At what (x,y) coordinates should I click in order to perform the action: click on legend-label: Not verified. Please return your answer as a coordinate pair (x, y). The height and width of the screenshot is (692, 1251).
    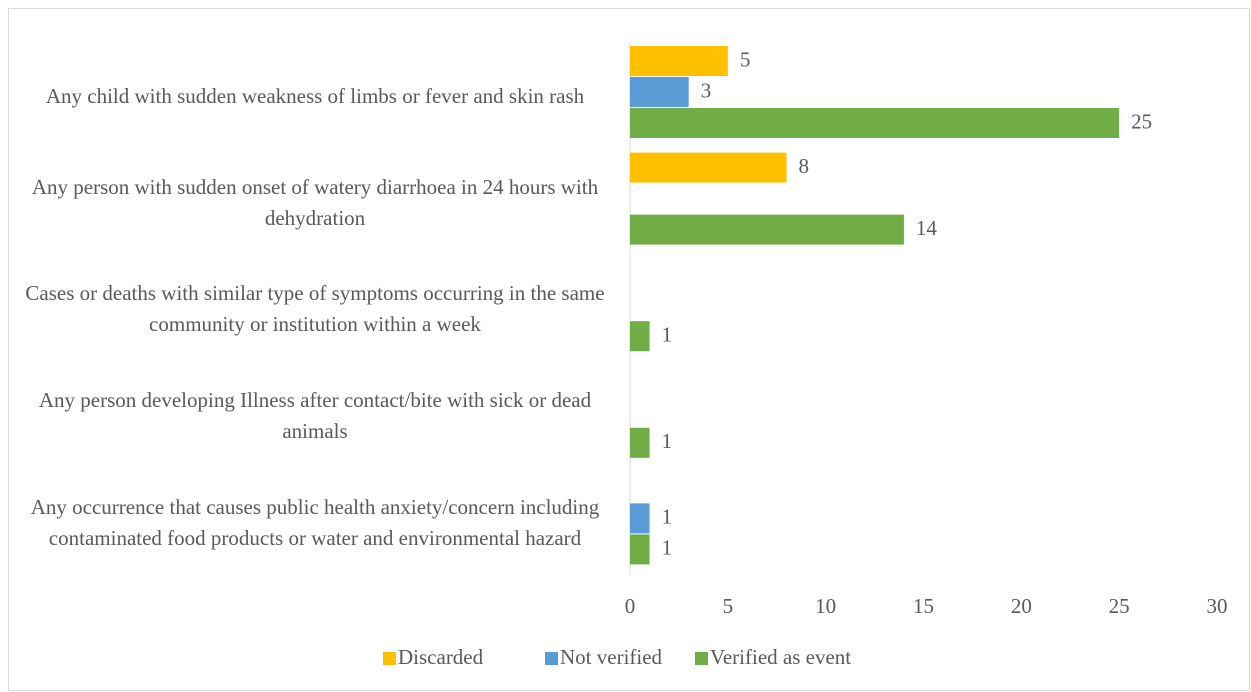
    Looking at the image, I should click on (611, 657).